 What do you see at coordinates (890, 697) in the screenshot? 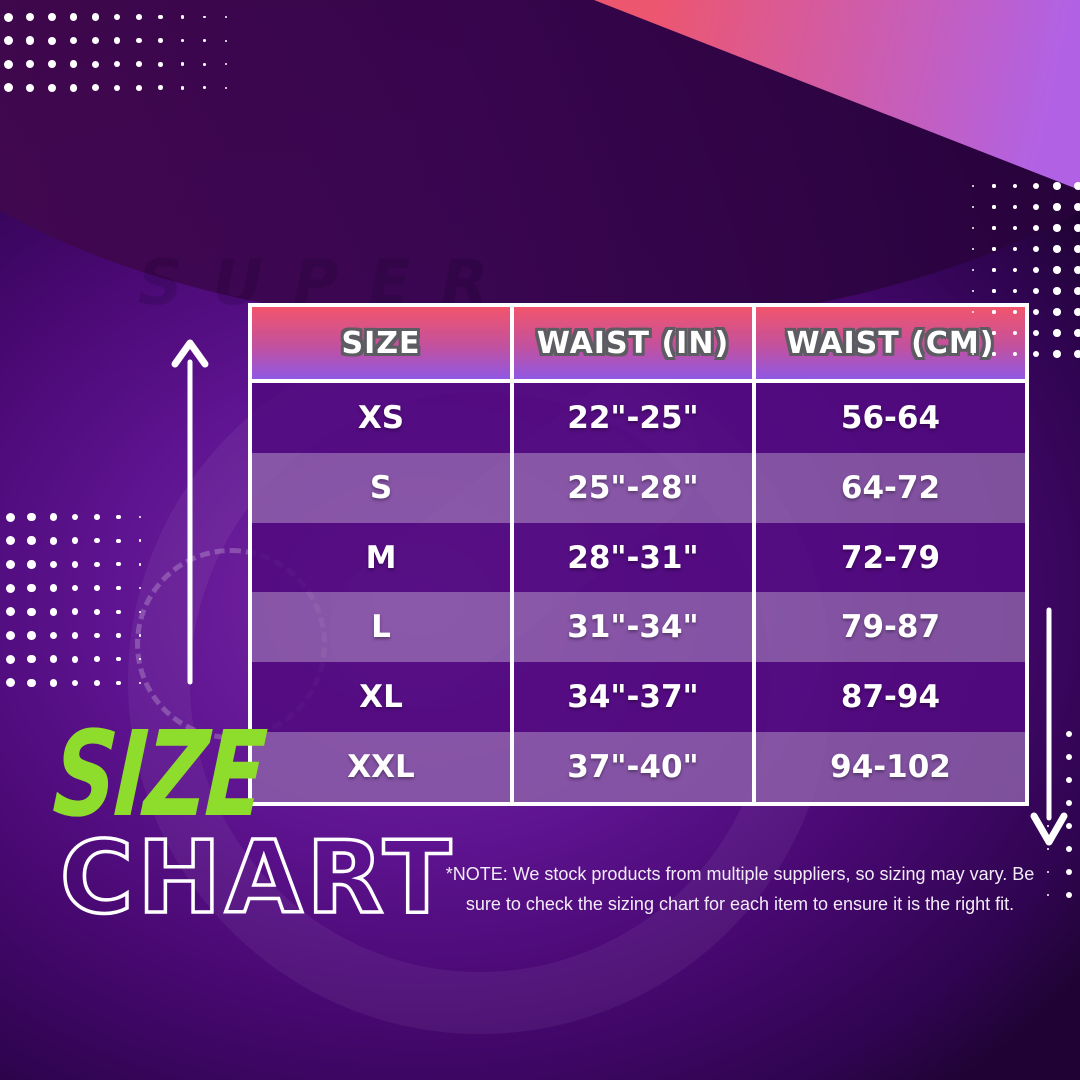
I see `value-cell: 87-94` at bounding box center [890, 697].